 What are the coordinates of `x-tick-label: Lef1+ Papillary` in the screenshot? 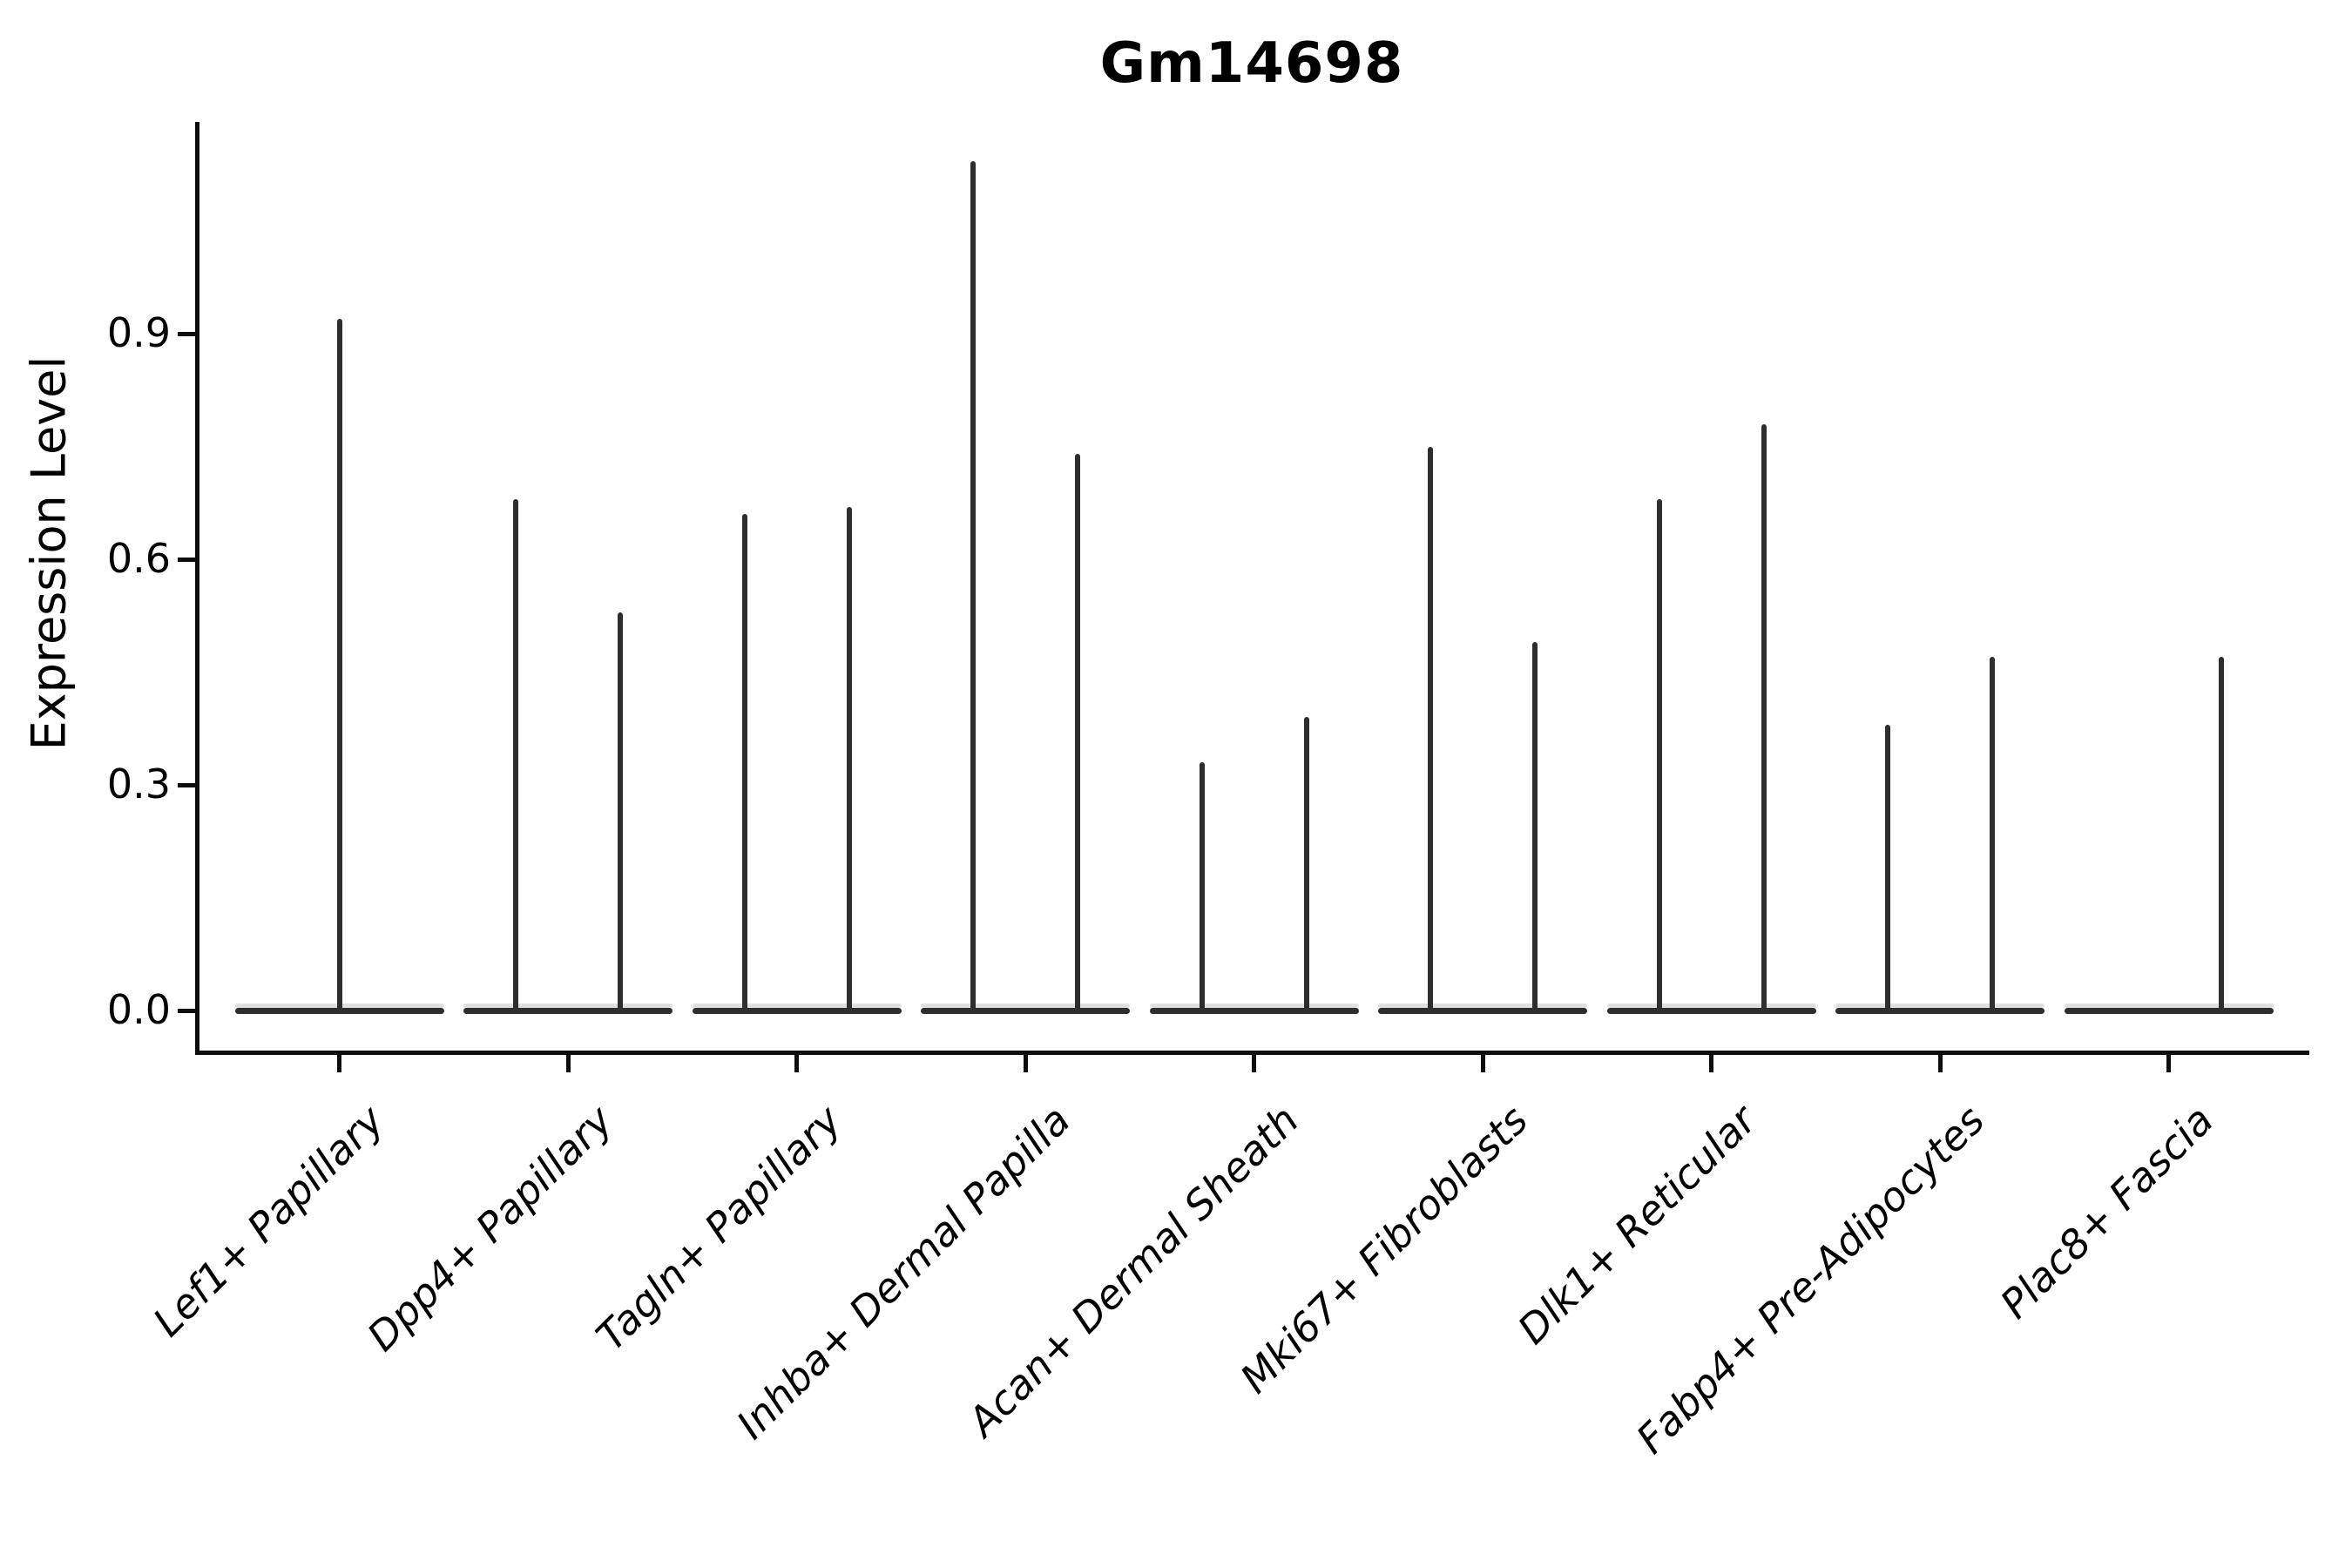 It's located at (269, 1221).